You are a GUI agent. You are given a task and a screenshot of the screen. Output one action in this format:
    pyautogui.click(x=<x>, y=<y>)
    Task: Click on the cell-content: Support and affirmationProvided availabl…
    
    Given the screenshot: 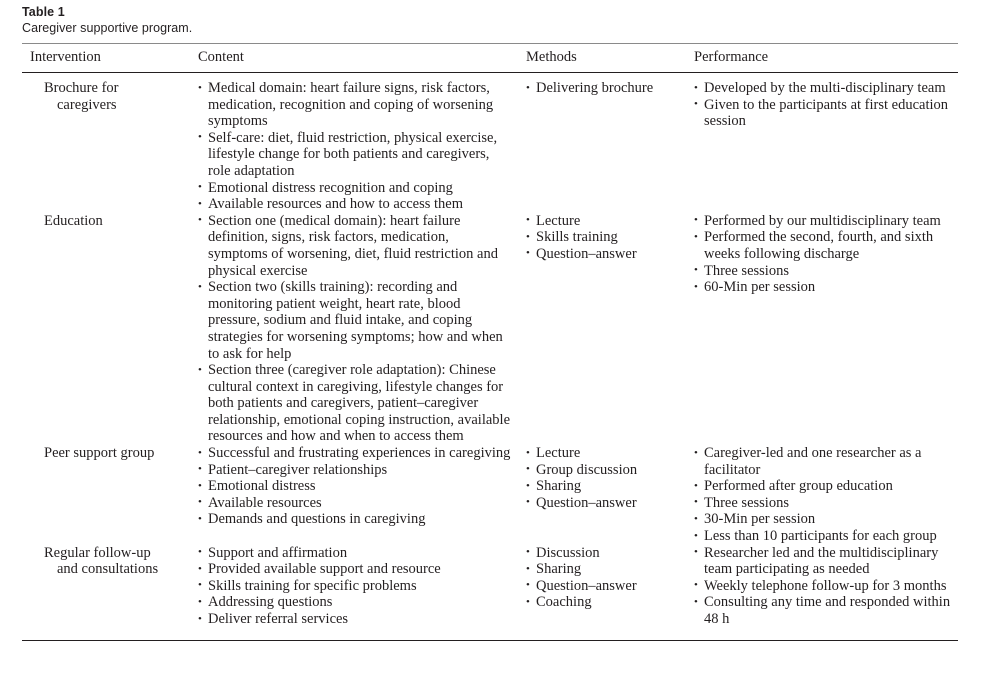 What is the action you would take?
    pyautogui.click(x=354, y=590)
    